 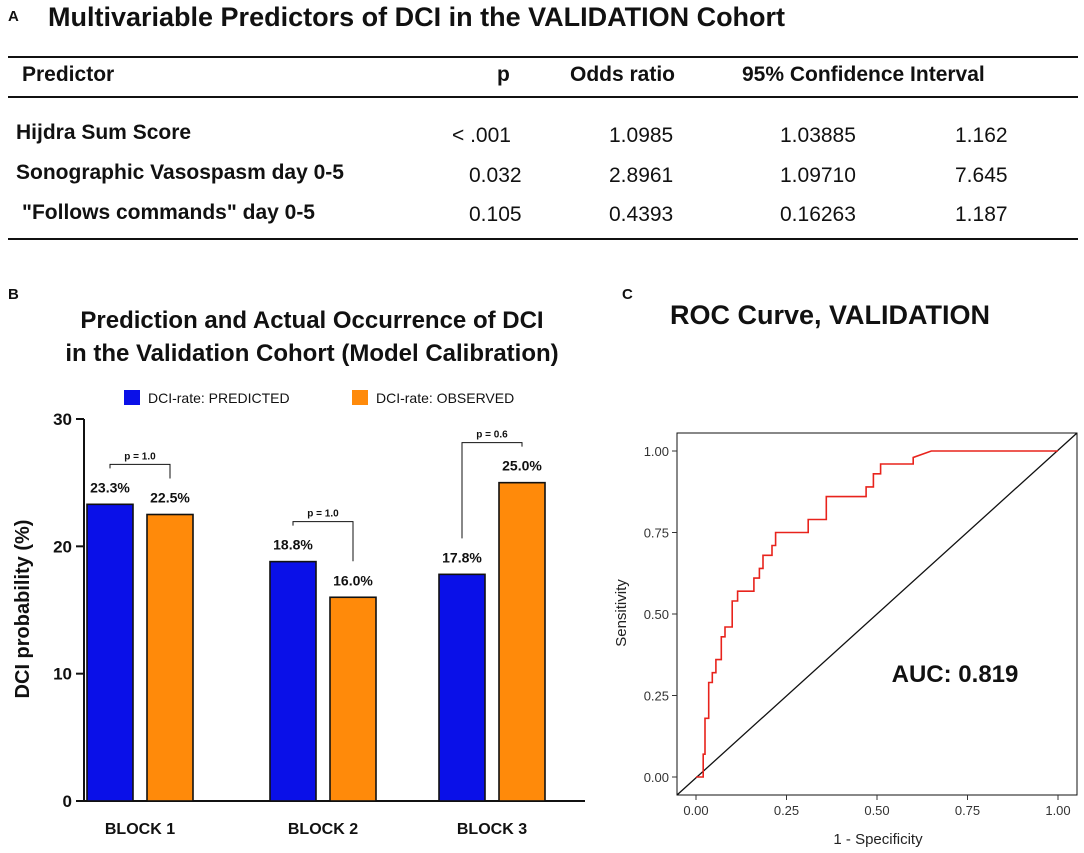 What do you see at coordinates (62, 546) in the screenshot?
I see `y-tick-label: 20` at bounding box center [62, 546].